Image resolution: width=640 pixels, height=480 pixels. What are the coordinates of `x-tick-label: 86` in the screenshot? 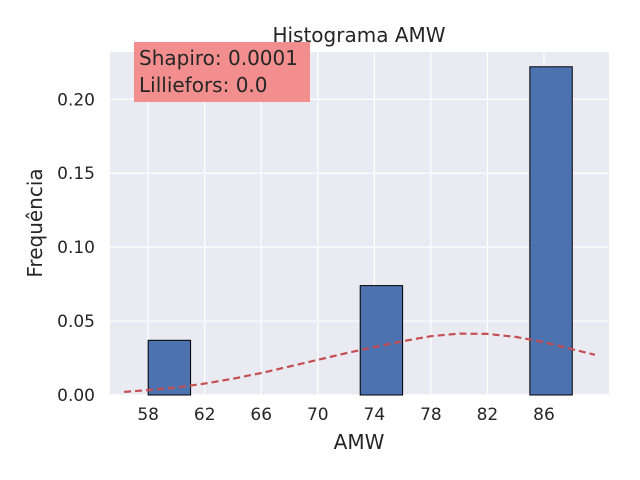 It's located at (544, 415).